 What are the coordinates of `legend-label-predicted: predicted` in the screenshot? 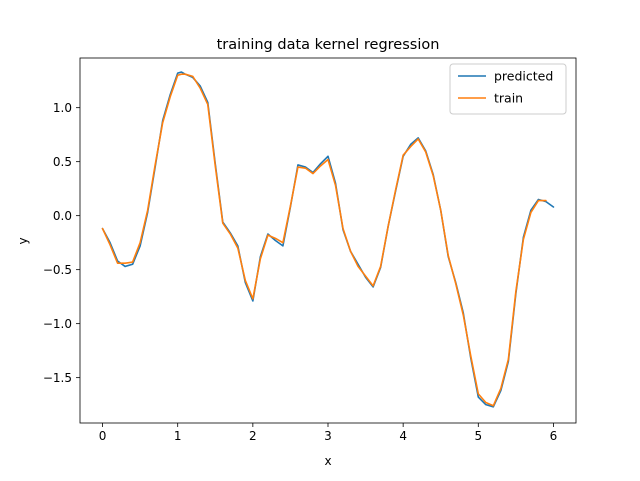 It's located at (523, 76).